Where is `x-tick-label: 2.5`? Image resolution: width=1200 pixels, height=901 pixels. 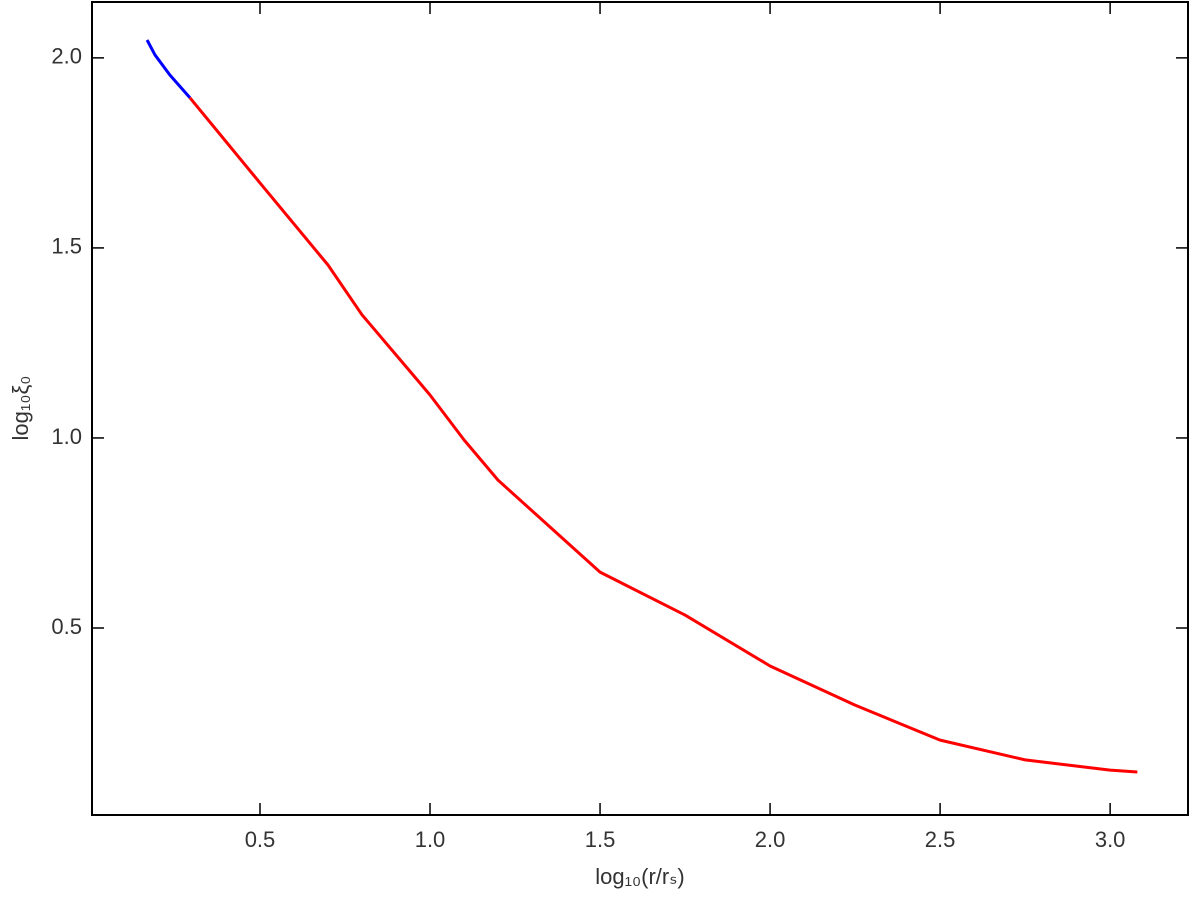
x-tick-label: 2.5 is located at coordinates (940, 839).